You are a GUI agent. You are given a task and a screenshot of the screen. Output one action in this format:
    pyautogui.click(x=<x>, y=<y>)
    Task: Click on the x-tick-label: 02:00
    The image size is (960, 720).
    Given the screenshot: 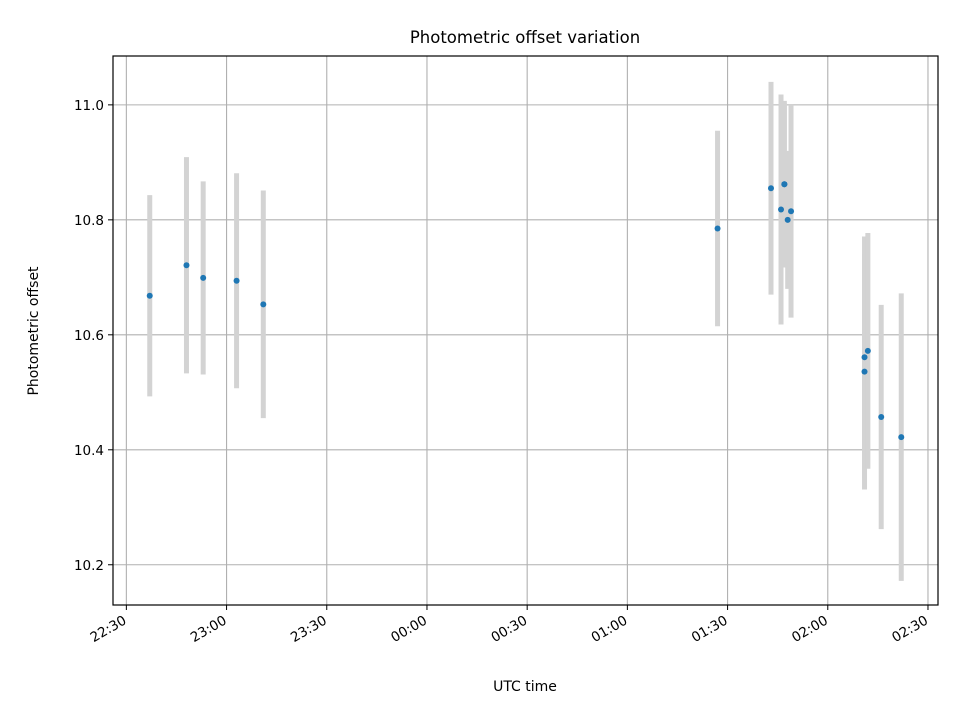 What is the action you would take?
    pyautogui.click(x=810, y=629)
    